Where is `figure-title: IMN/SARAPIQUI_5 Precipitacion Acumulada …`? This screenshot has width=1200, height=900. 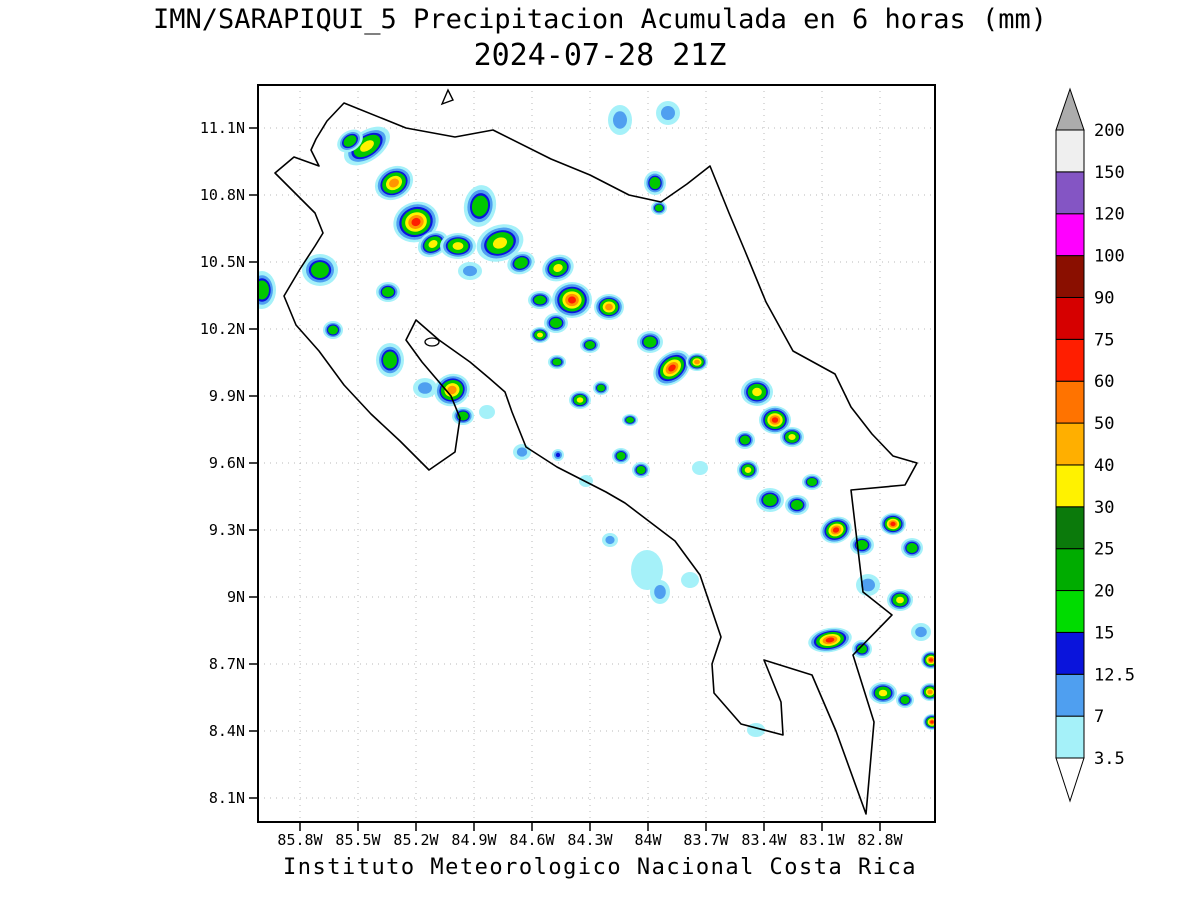
figure-title: IMN/SARAPIQUI_5 Precipitacion Acumulada … is located at coordinates (600, 38).